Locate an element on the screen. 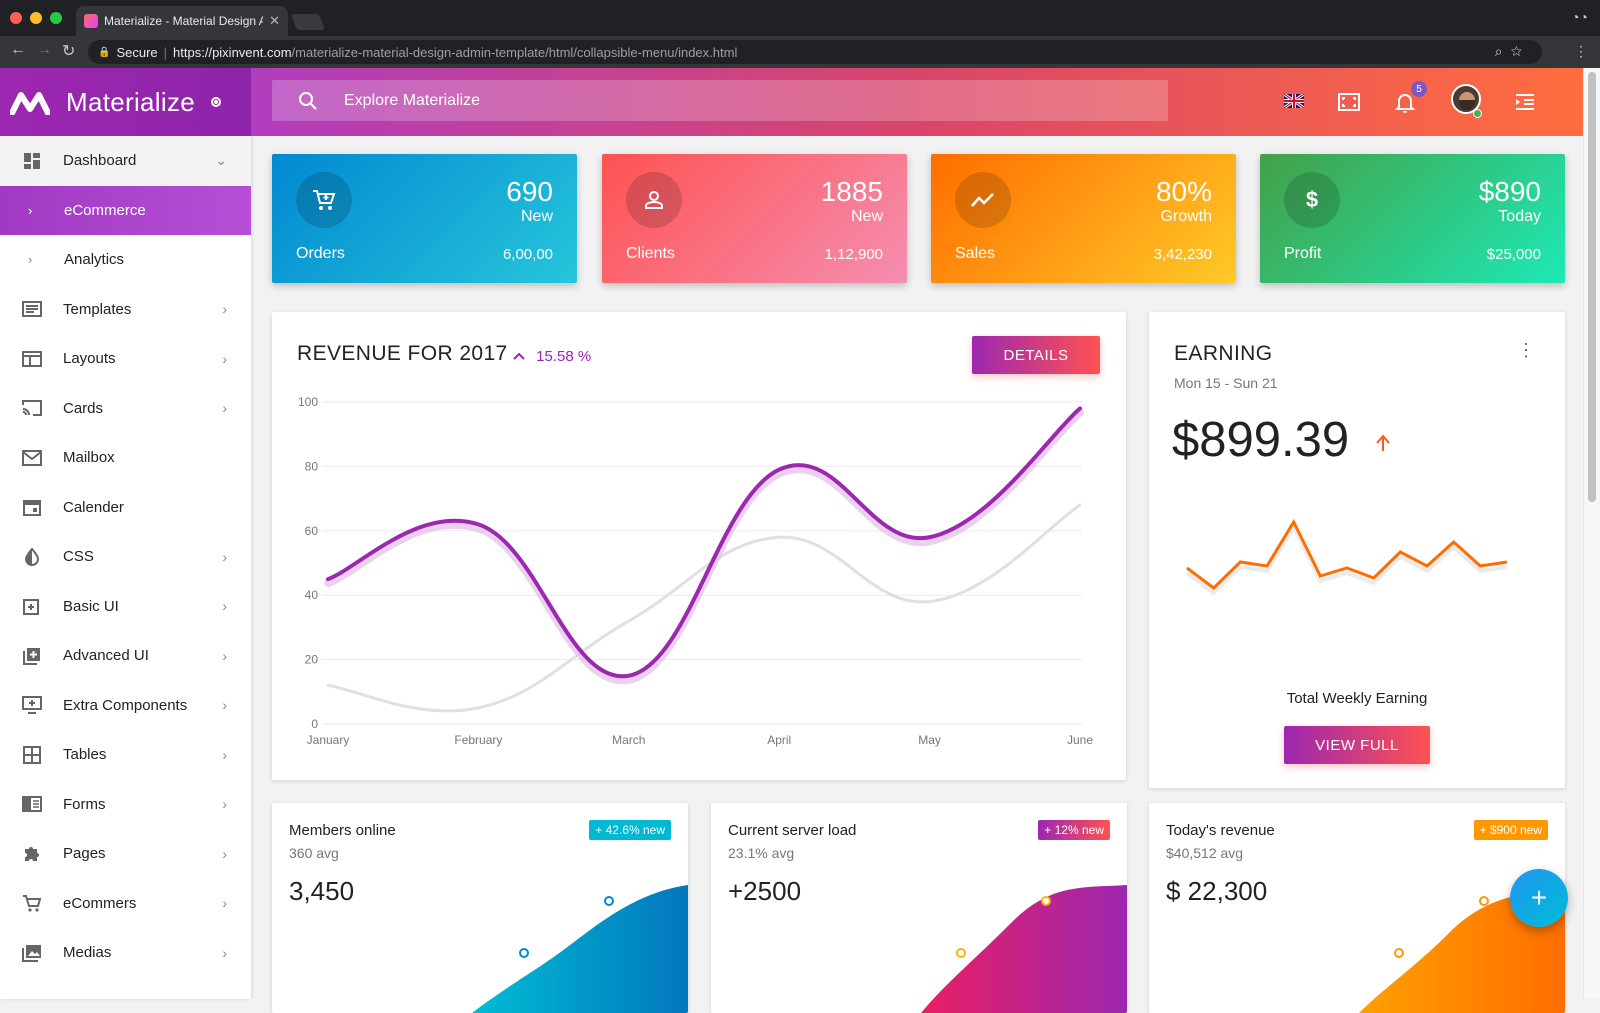  stat-value: 1885 is located at coordinates (852, 192).